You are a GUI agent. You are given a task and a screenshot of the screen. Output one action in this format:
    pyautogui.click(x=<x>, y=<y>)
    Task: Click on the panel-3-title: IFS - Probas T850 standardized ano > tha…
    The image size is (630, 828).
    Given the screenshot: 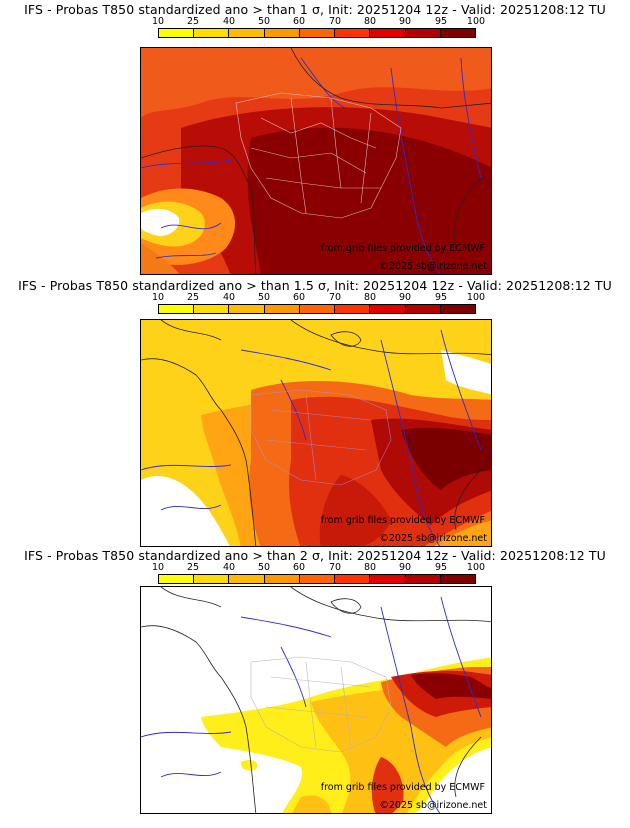 What is the action you would take?
    pyautogui.click(x=315, y=555)
    